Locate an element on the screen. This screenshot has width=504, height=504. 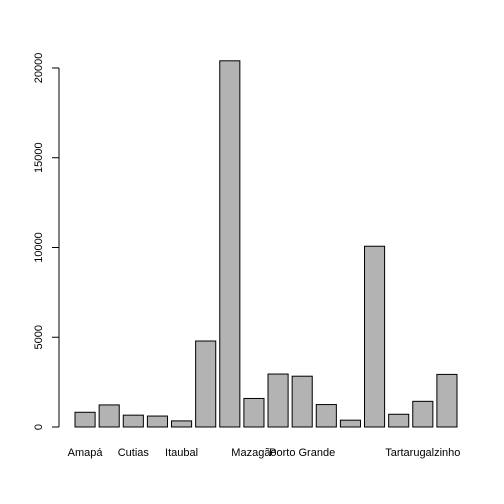
x-tick-label: Porto Grande is located at coordinates (302, 453).